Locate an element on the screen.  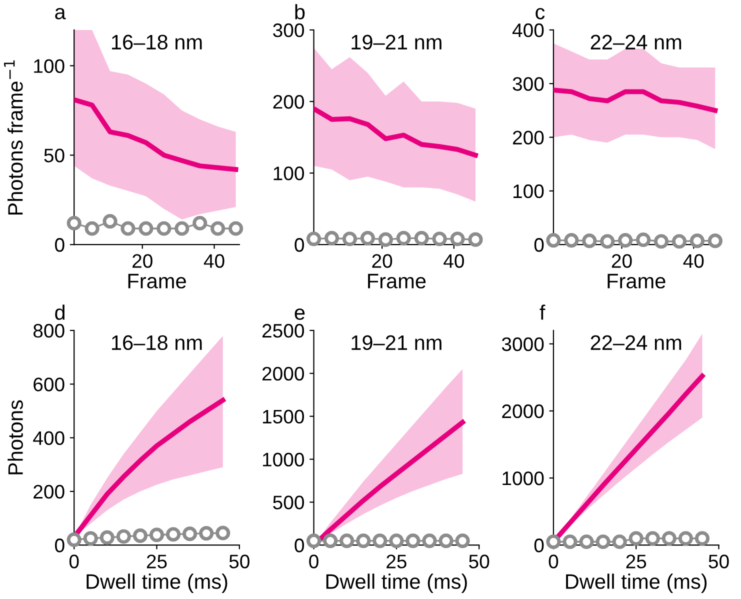
y-tick-label: 600 is located at coordinates (49, 385).